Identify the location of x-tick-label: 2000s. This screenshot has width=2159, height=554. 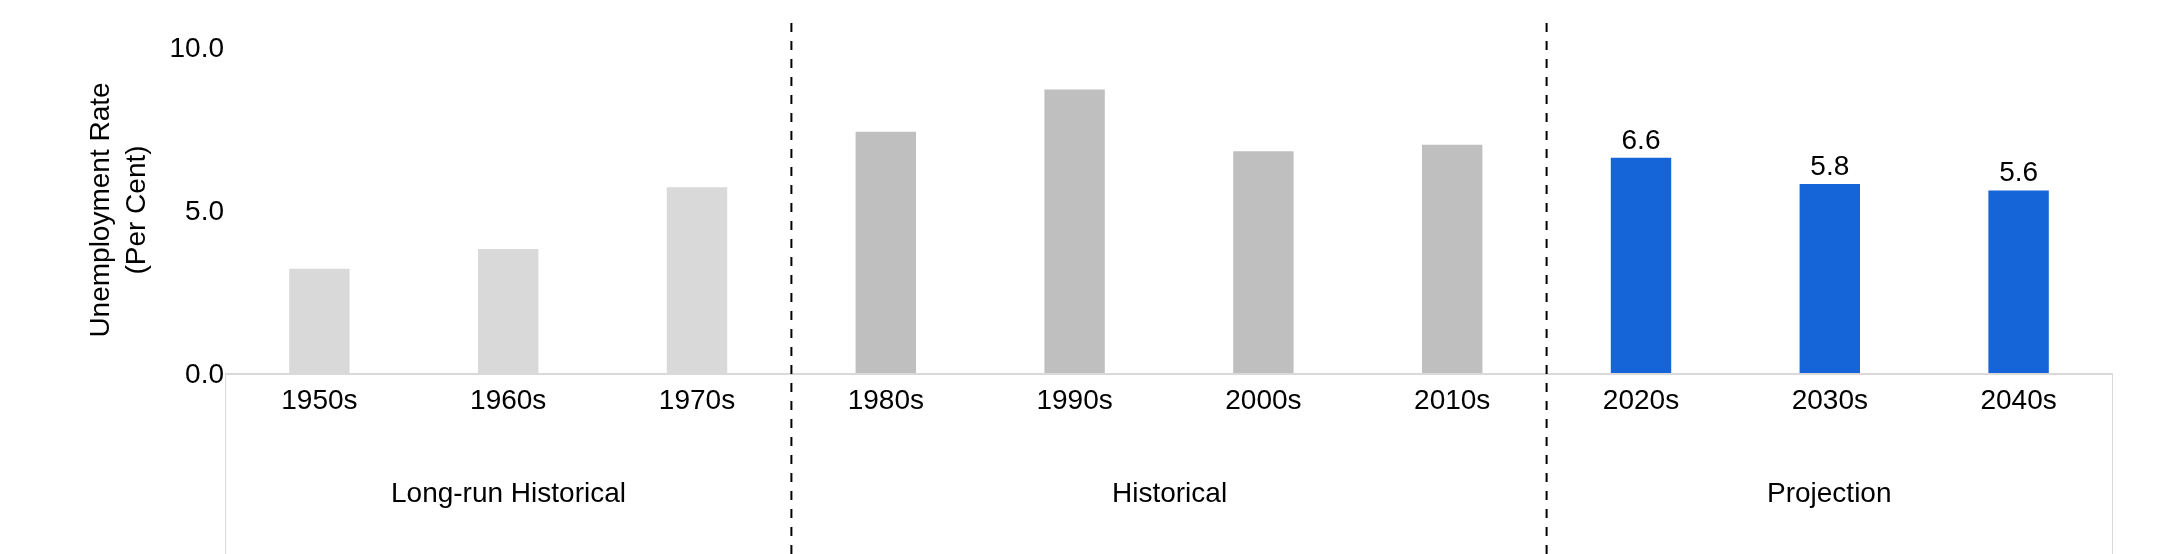
(1263, 399).